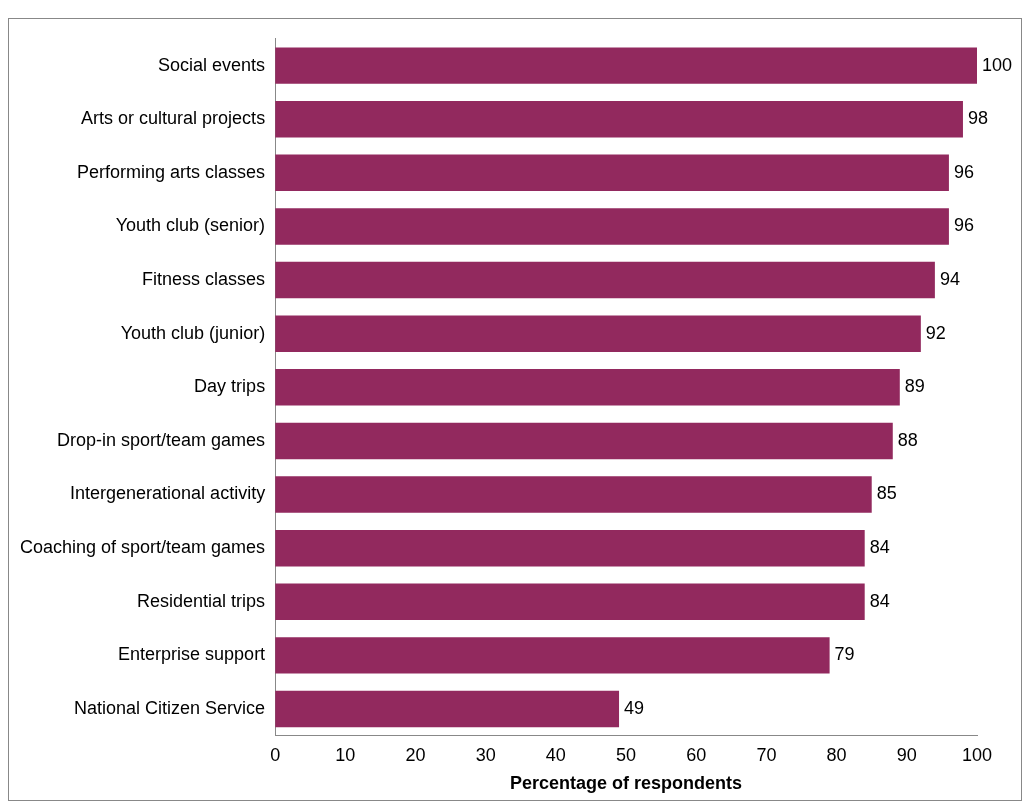 The height and width of the screenshot is (801, 1022). I want to click on x-tick-label: 30, so click(485, 754).